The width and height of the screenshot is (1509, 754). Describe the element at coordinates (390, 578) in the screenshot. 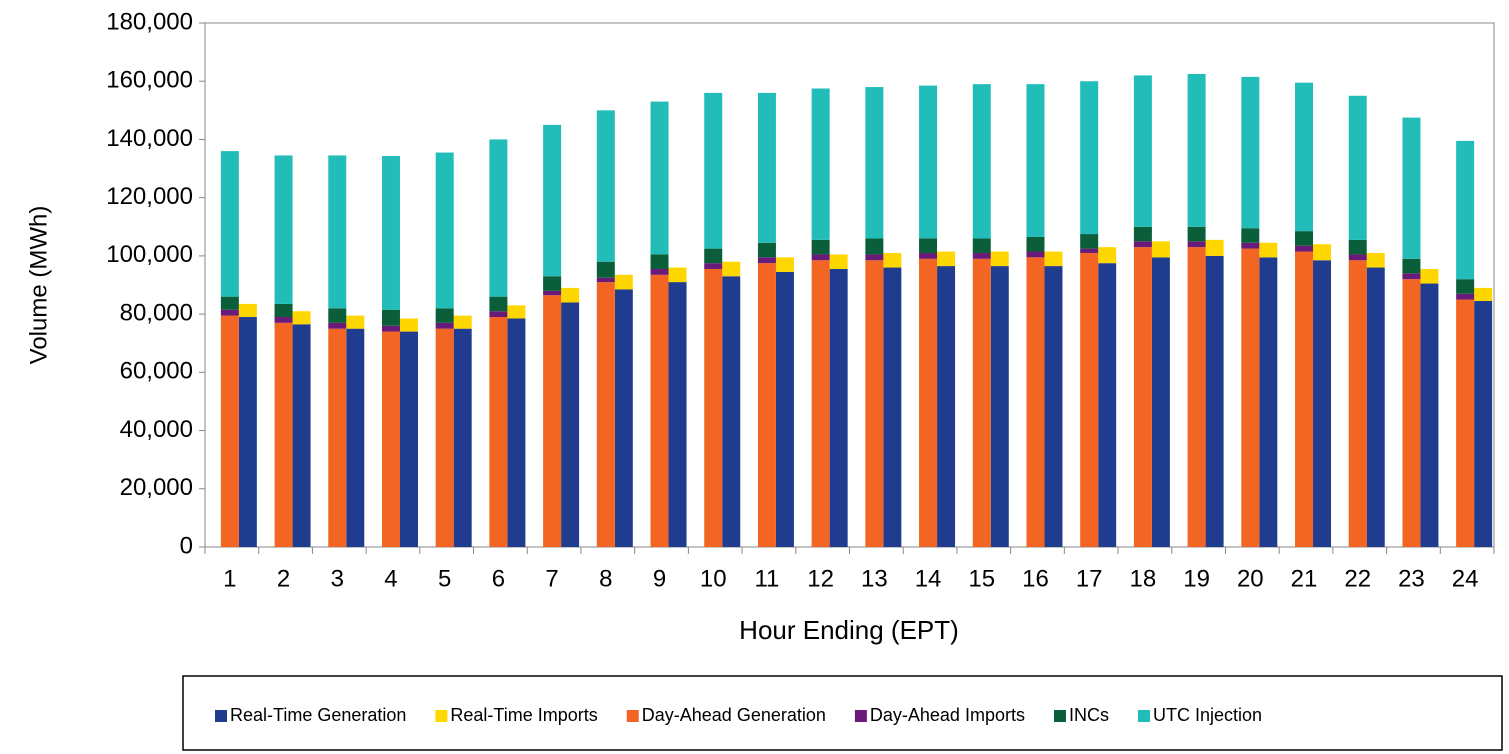

I see `x-tick-label: 4` at that location.